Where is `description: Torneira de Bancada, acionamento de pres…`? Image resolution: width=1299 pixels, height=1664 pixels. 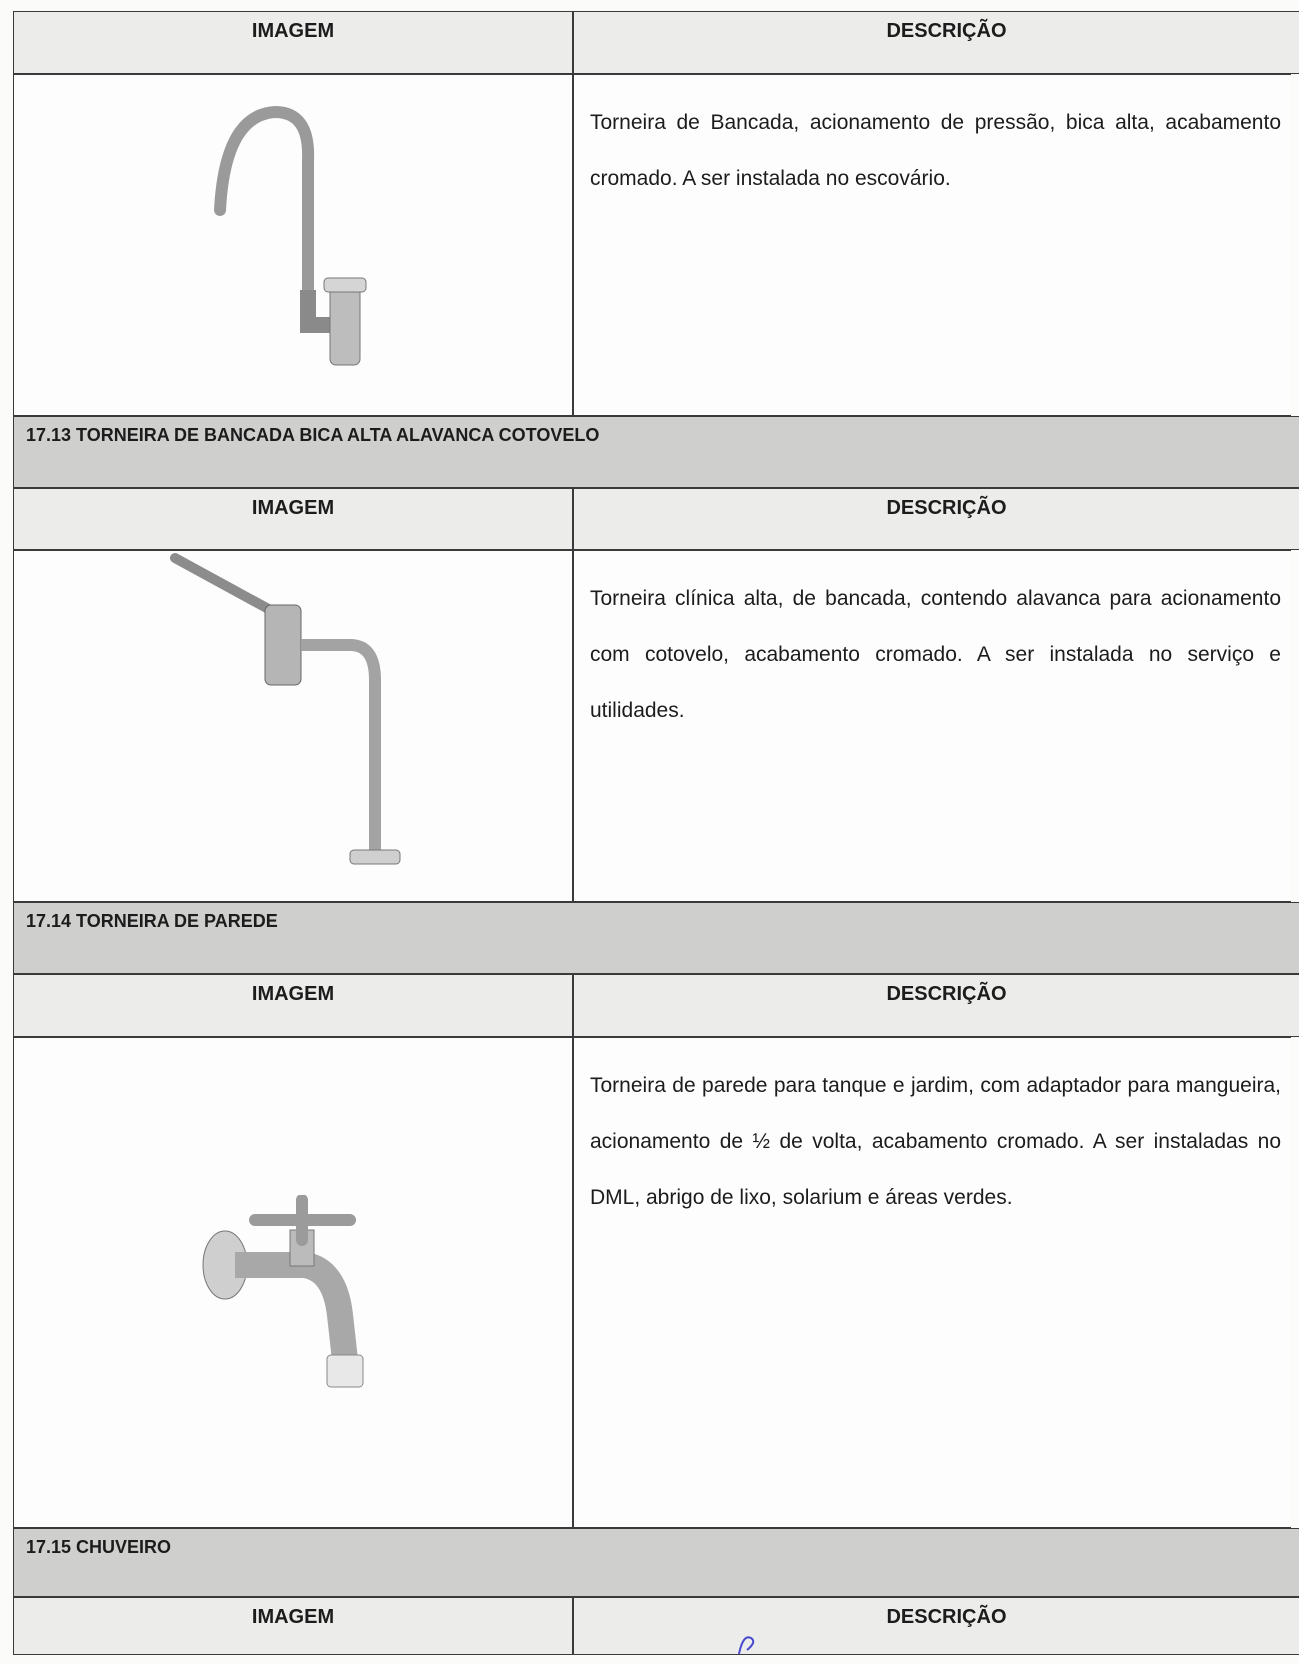 description: Torneira de Bancada, acionamento de pres… is located at coordinates (932, 245).